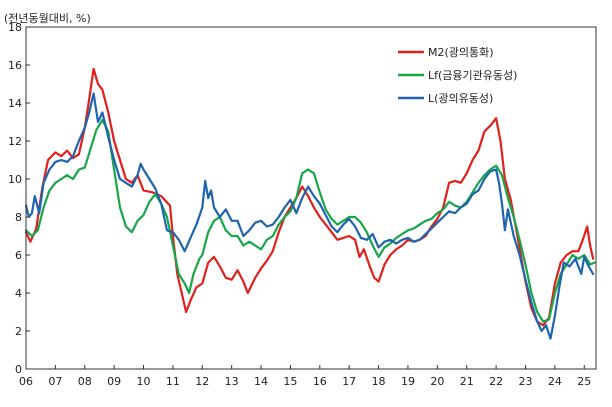 The height and width of the screenshot is (407, 612). What do you see at coordinates (584, 381) in the screenshot?
I see `x-tick-label: 25` at bounding box center [584, 381].